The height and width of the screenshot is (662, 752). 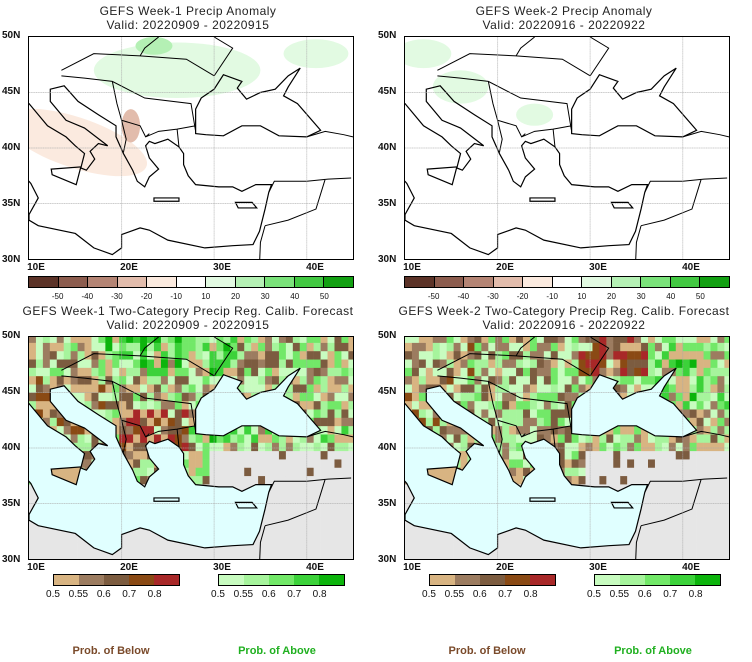 What do you see at coordinates (11, 147) in the screenshot?
I see `lat-tick-label: 40N` at bounding box center [11, 147].